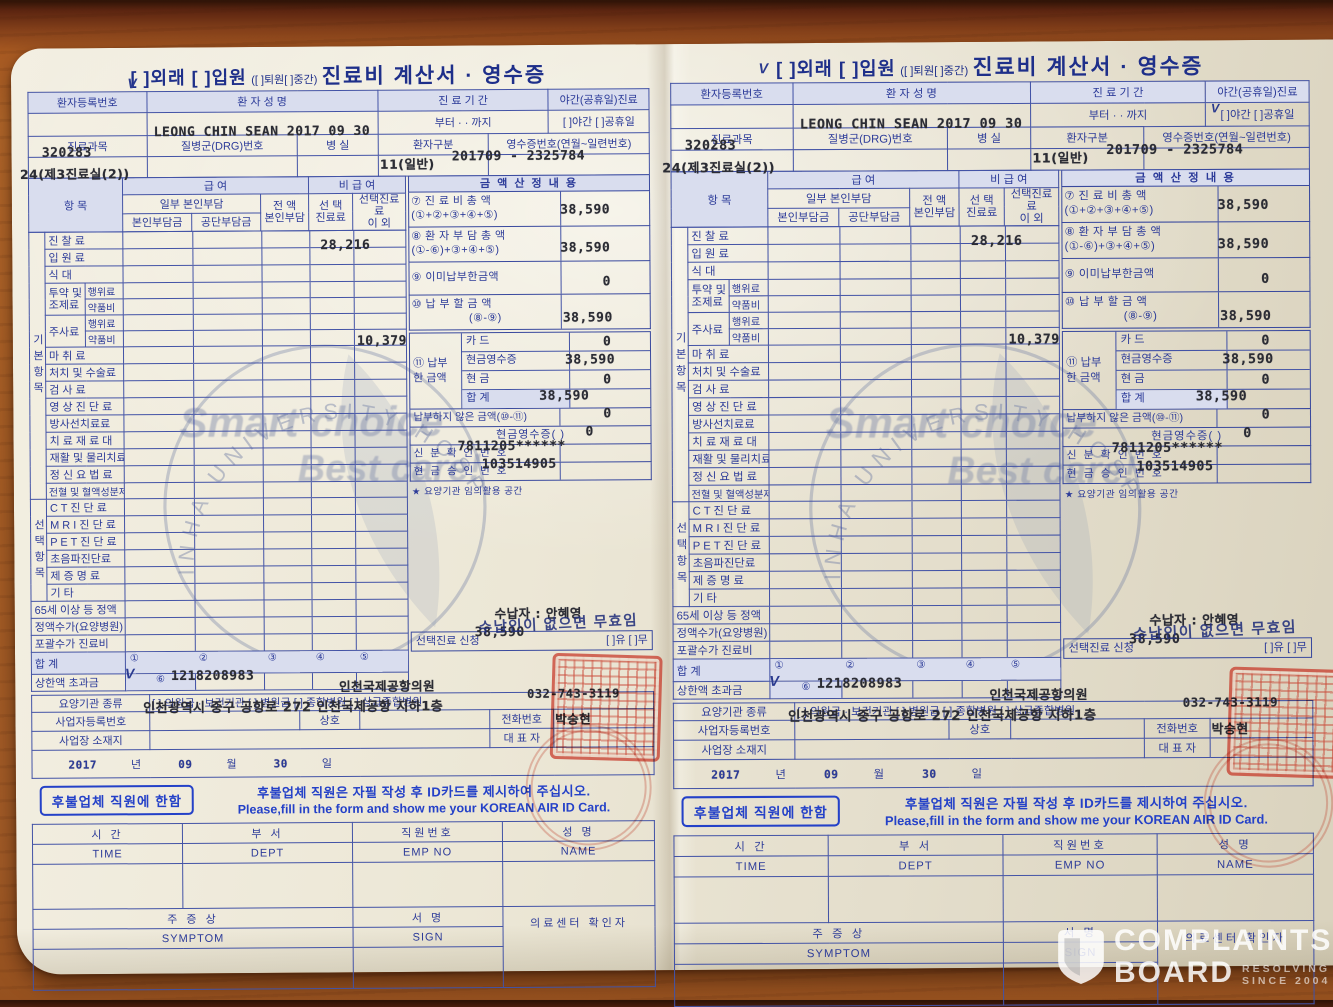 This screenshot has width=1333, height=1007. What do you see at coordinates (338, 74) in the screenshot?
I see `receipt-title: [ ]외래 [ ]입원 ([ ]퇴원[ ]중간) 진료비 계산서 · 영수증` at bounding box center [338, 74].